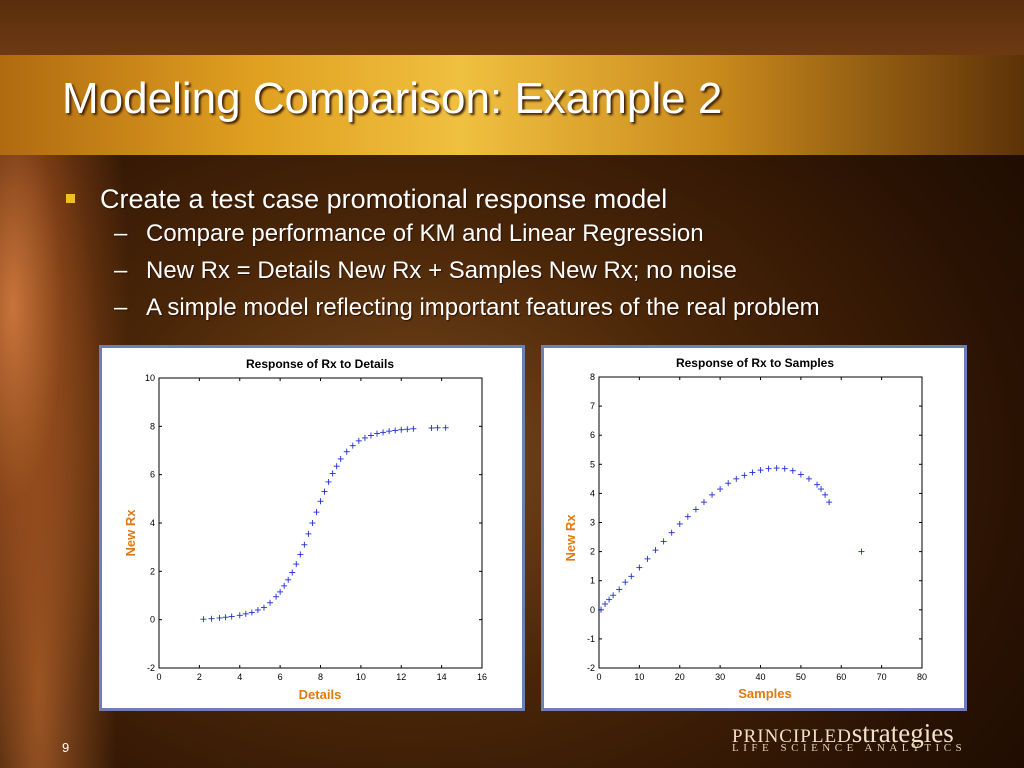 This screenshot has width=1024, height=768. What do you see at coordinates (320, 694) in the screenshot?
I see `x-axis-label: Details` at bounding box center [320, 694].